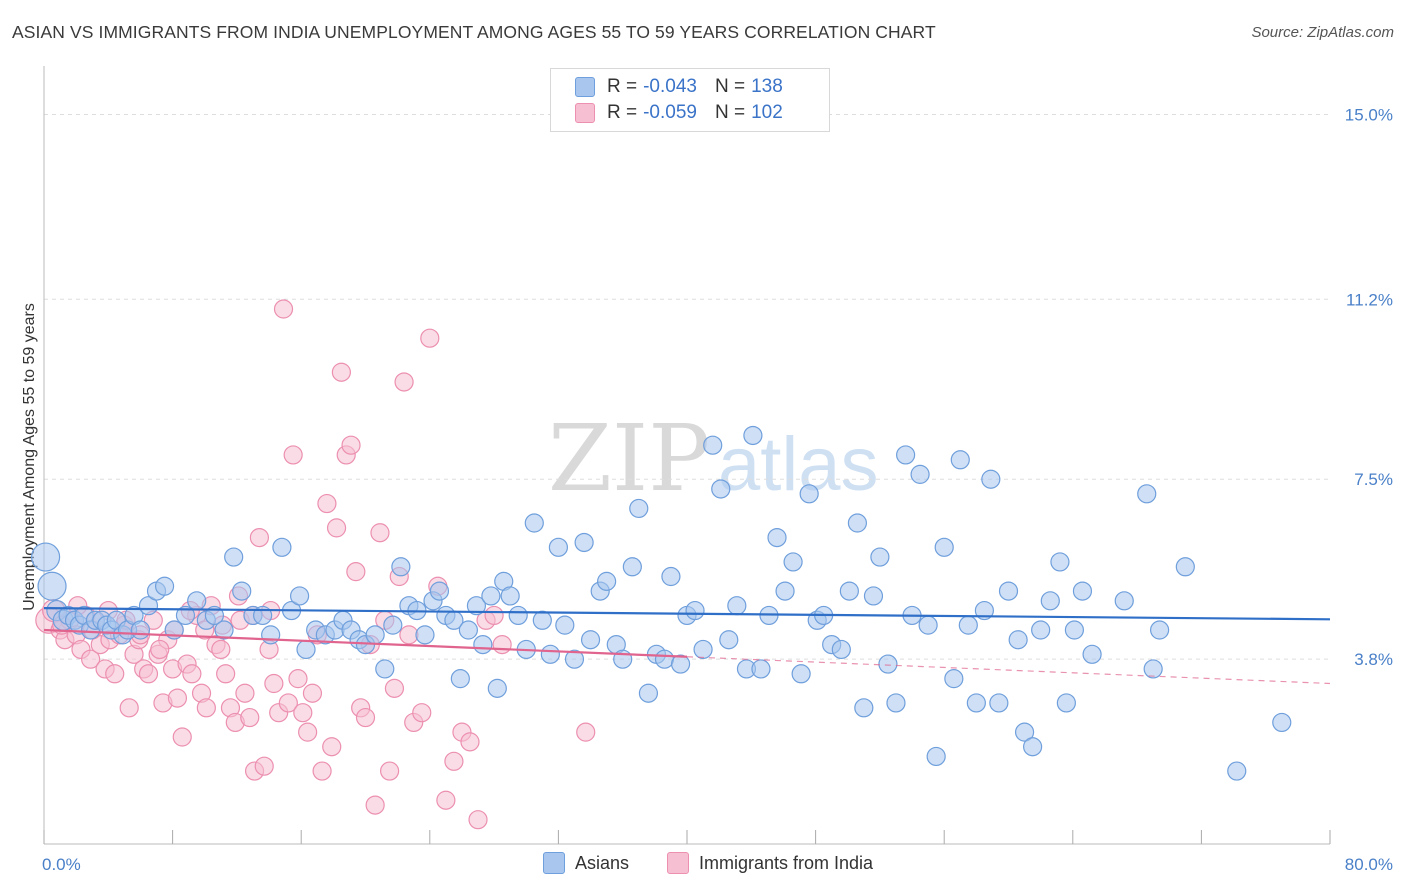 Image resolution: width=1406 pixels, height=892 pixels. Describe the element at coordinates (585, 113) in the screenshot. I see `legend-swatch-india` at that location.